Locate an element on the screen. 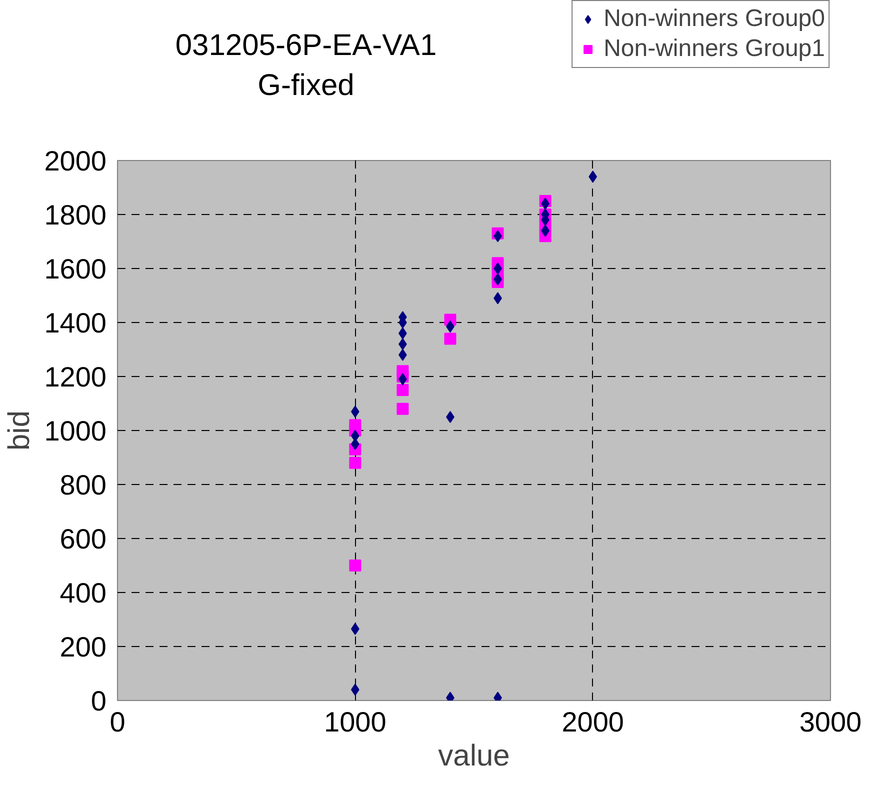 The image size is (880, 807). legend-label: Non-winners Group0 is located at coordinates (714, 19).